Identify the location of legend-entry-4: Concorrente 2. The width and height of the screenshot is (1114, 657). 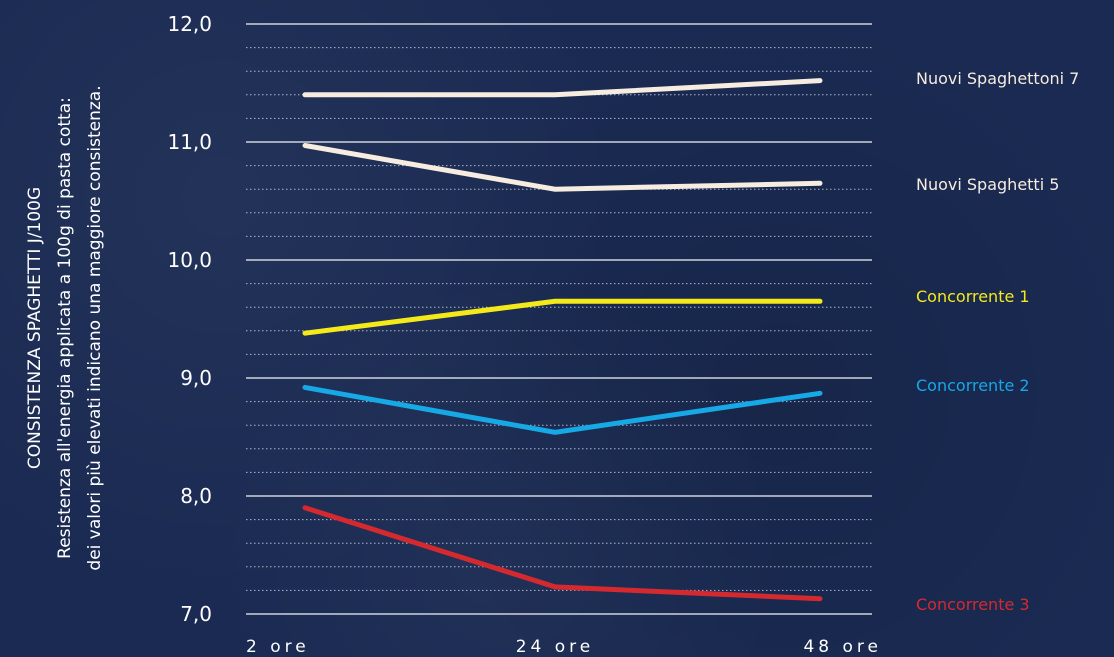
(973, 385).